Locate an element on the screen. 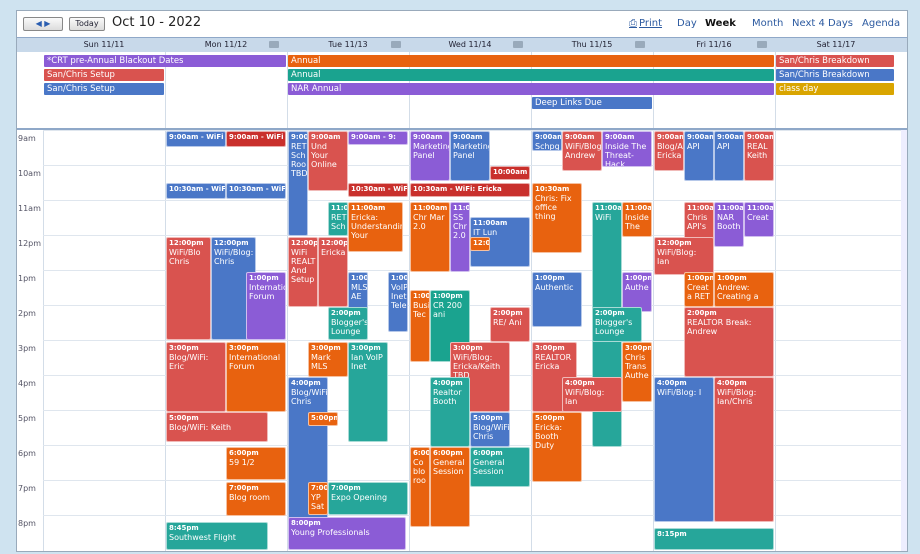 This screenshot has height=554, width=920. calendar-event: 10:00am is located at coordinates (510, 173).